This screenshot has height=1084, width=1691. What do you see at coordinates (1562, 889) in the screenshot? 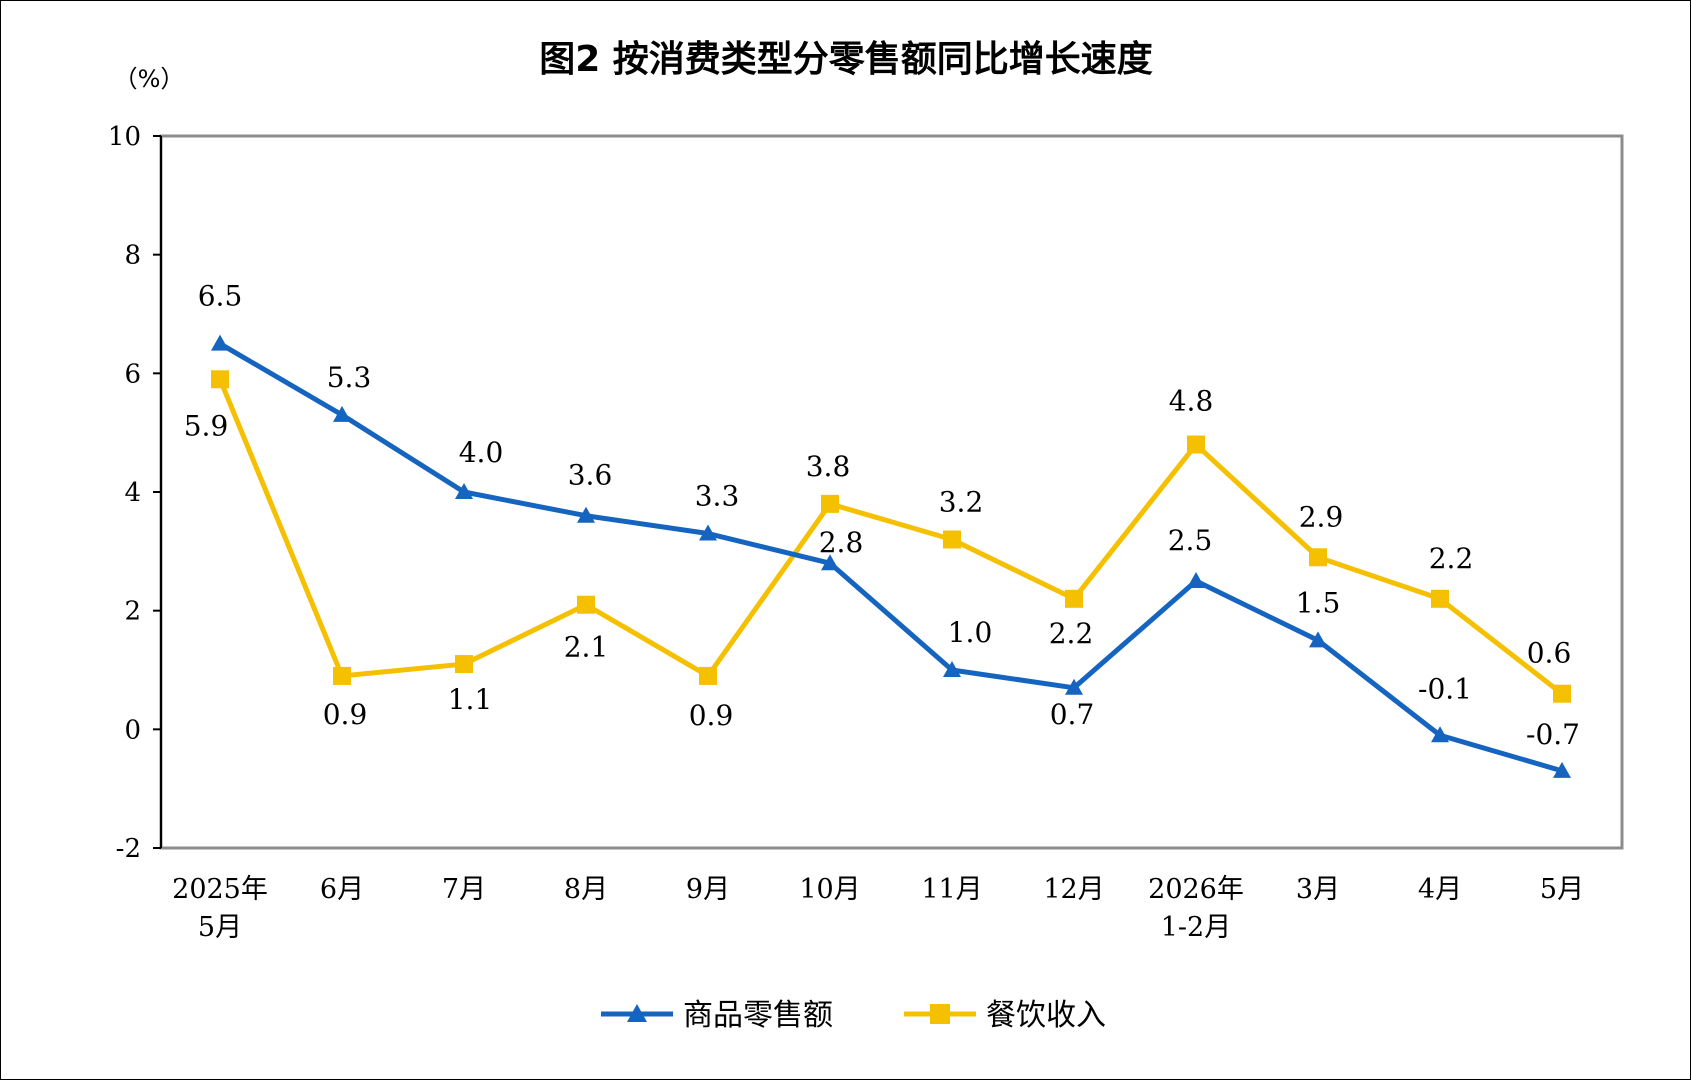
I see `x-tick-label: 5月` at bounding box center [1562, 889].